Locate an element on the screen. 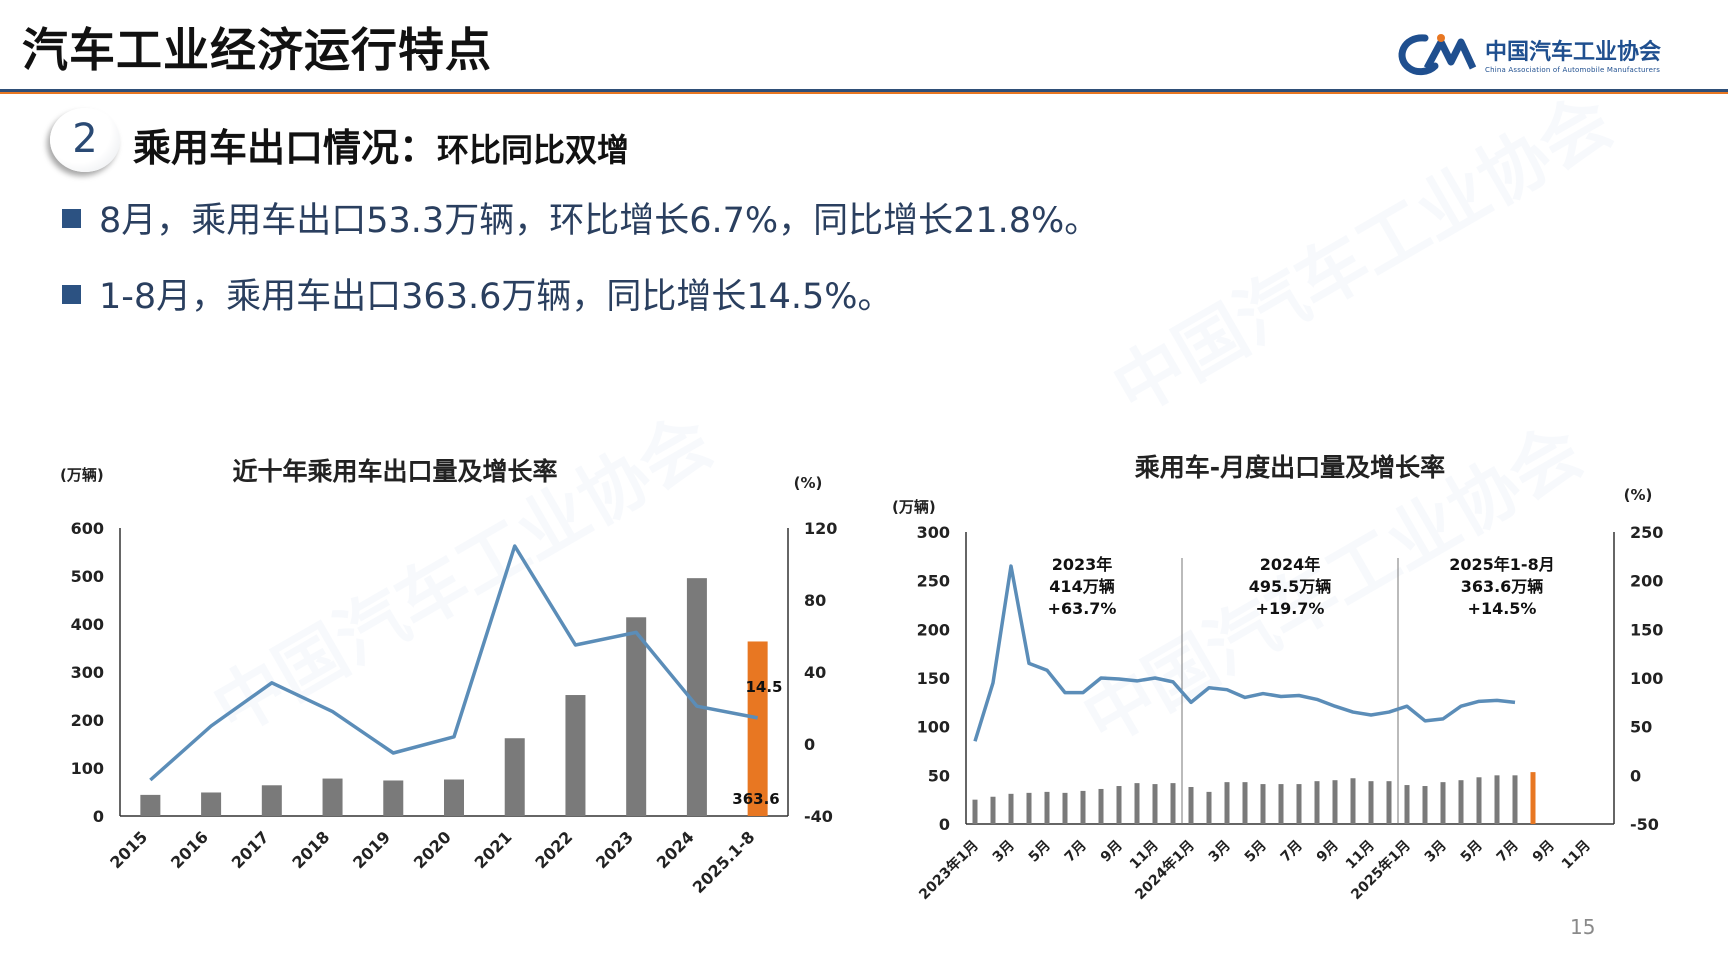  x-tick-label: 2016 is located at coordinates (189, 849).